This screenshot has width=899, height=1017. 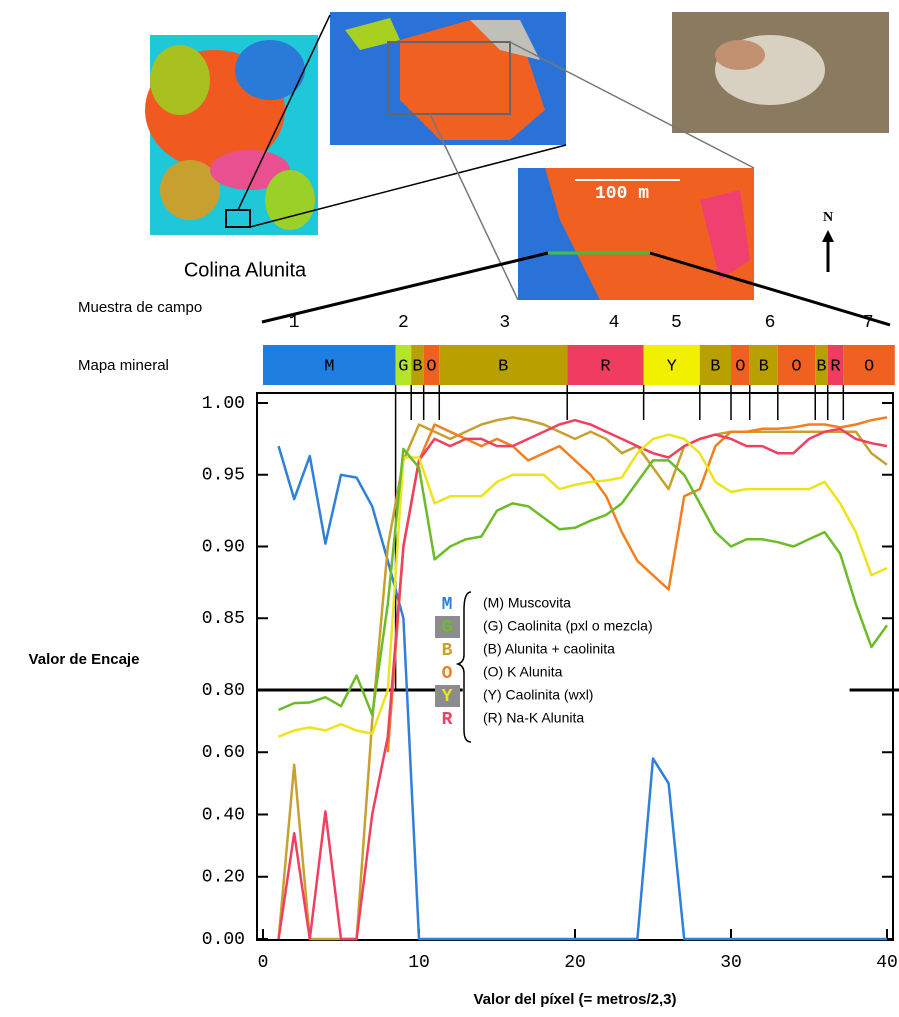 I want to click on legend-label: (B) Alunita + caolinita, so click(x=549, y=649).